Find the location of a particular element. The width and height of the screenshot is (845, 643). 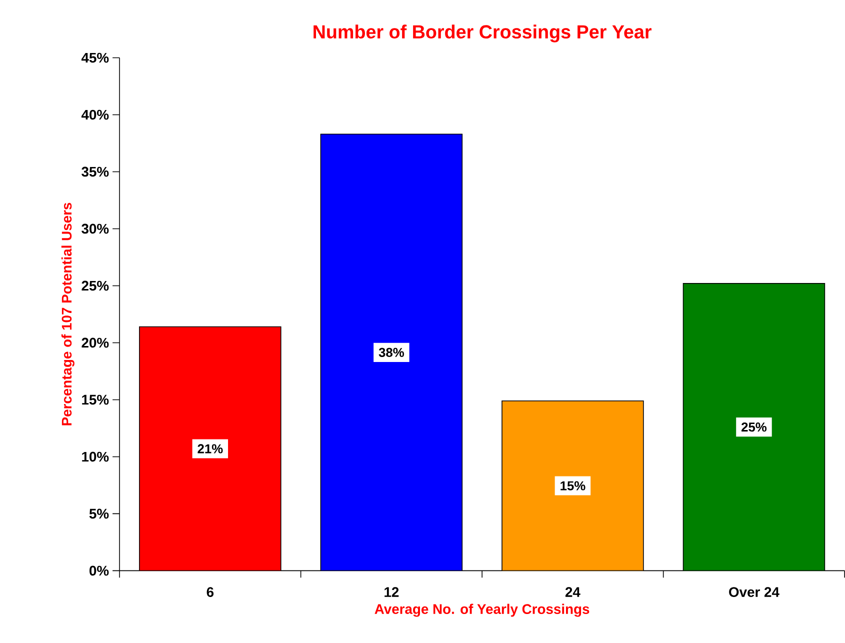

x-axis-title: Average No. of Yearly Crossings is located at coordinates (482, 610).